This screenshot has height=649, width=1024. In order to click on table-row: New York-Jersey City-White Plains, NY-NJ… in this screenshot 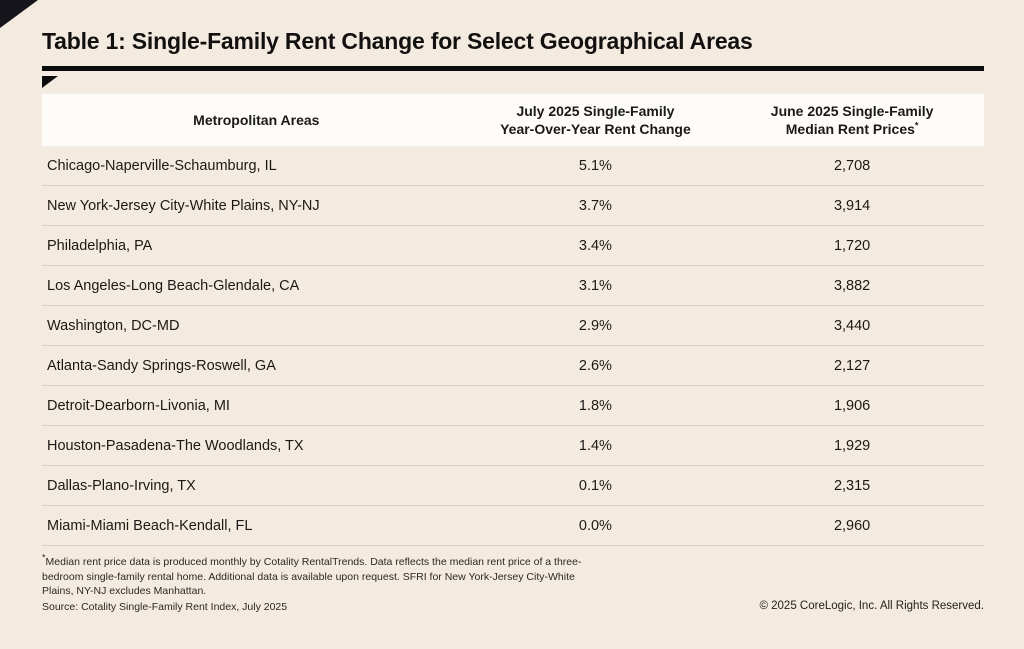, I will do `click(513, 206)`.